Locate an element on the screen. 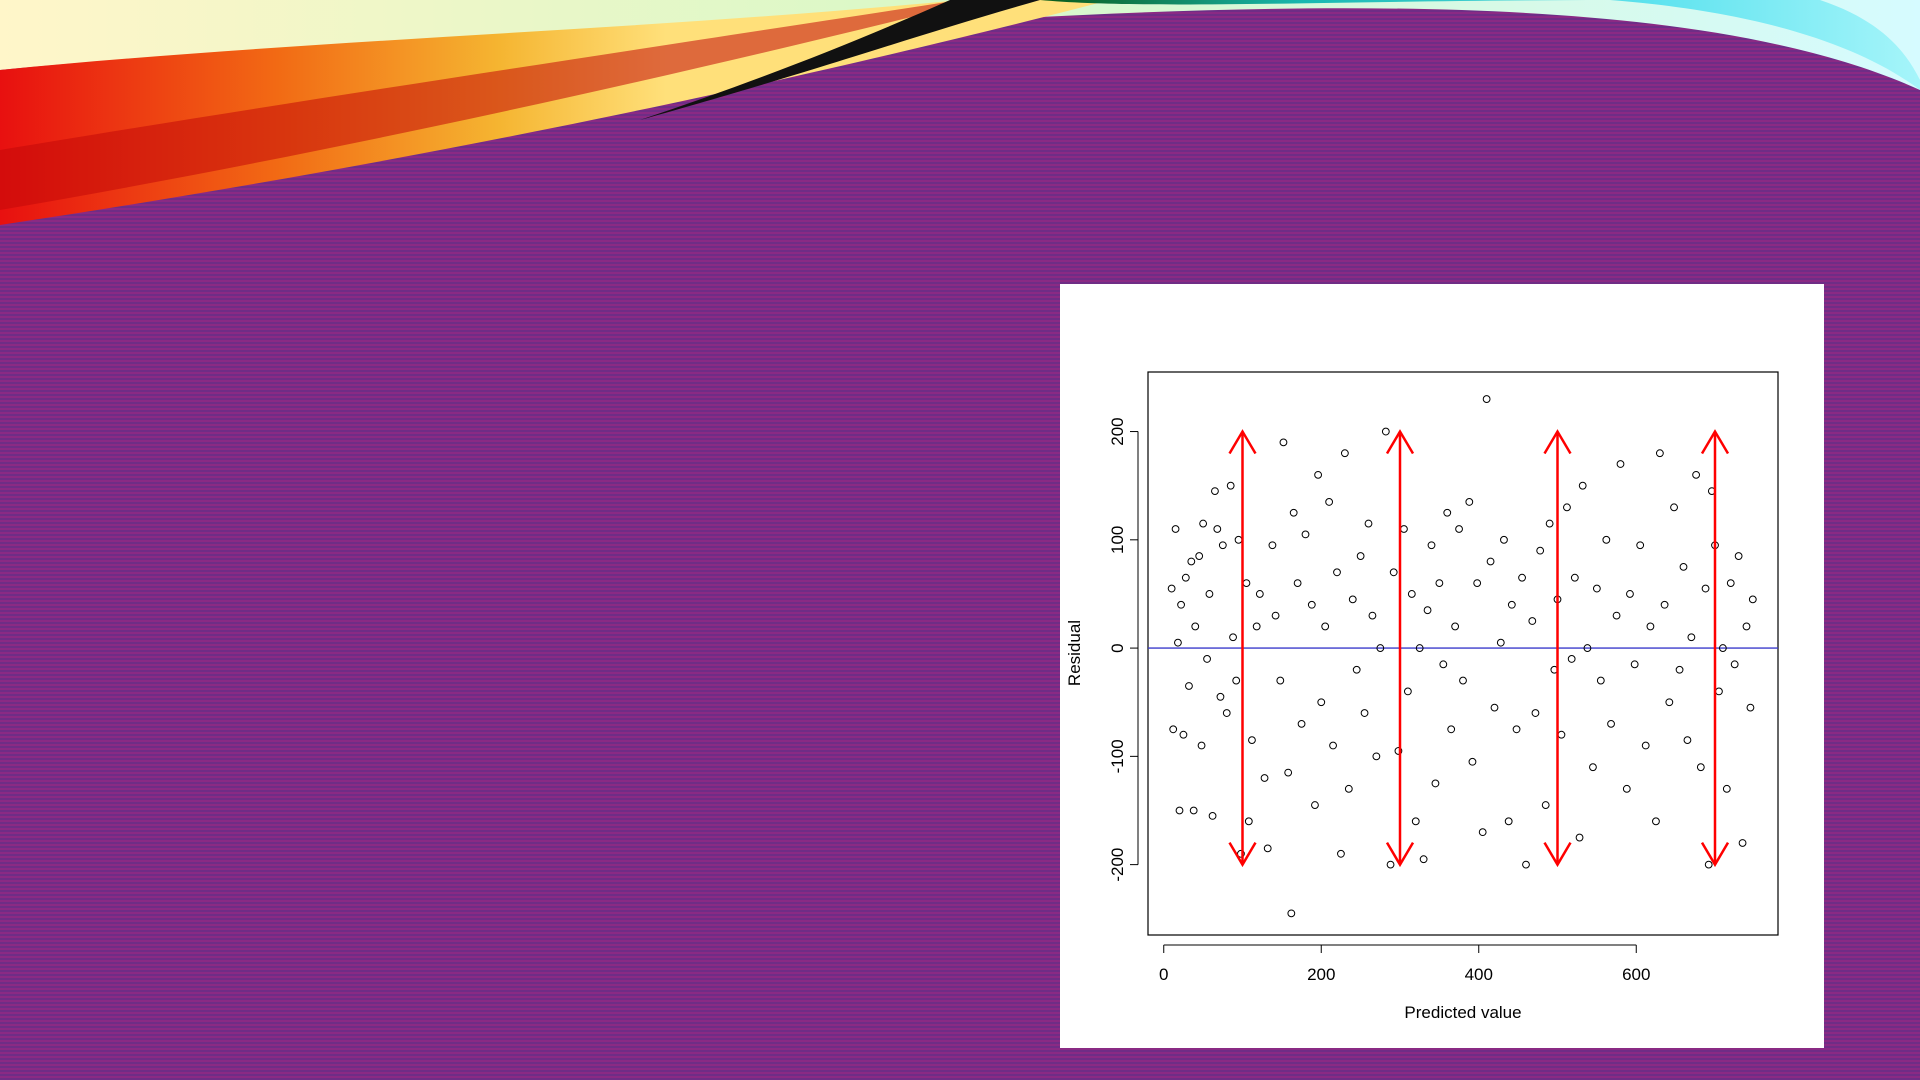  y-tick-label: -200 is located at coordinates (1117, 865).